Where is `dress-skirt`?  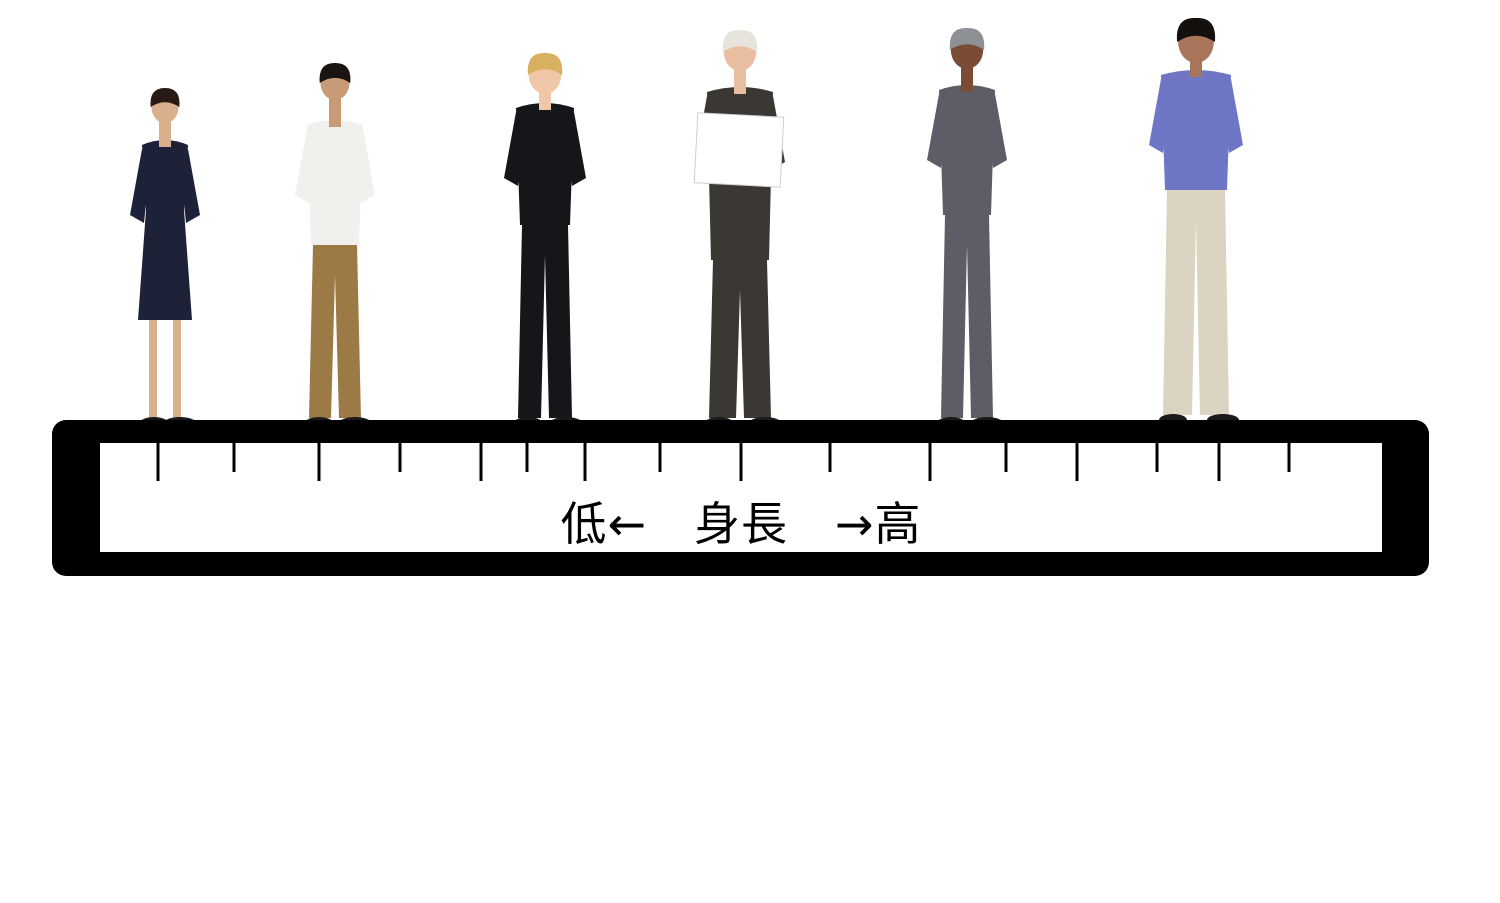
dress-skirt is located at coordinates (165, 265).